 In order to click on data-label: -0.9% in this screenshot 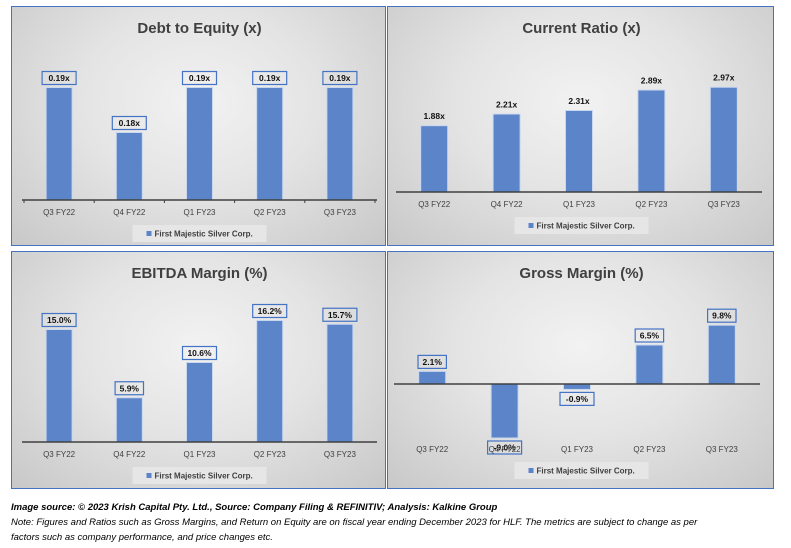, I will do `click(577, 399)`.